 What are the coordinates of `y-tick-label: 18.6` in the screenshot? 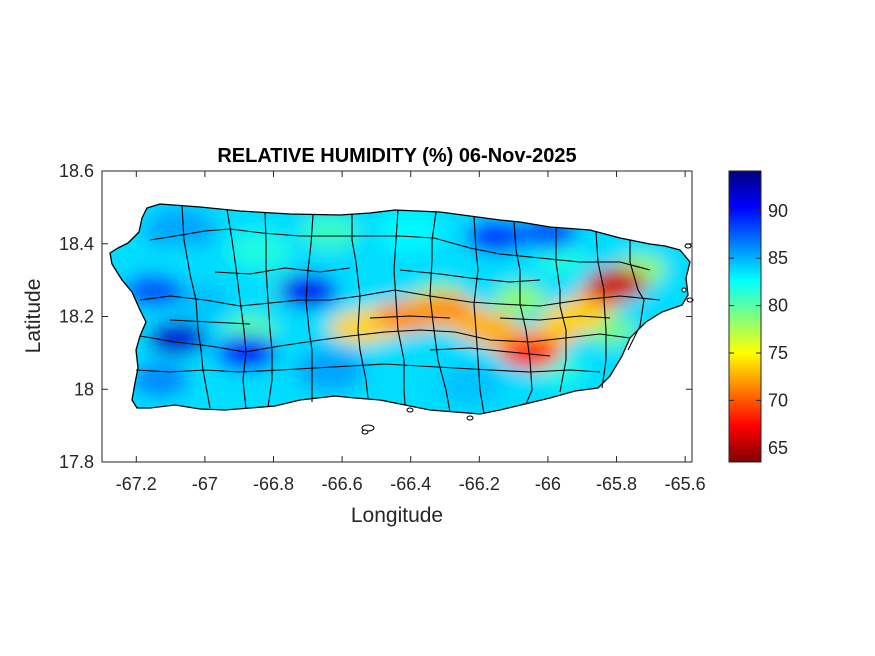 It's located at (76, 171).